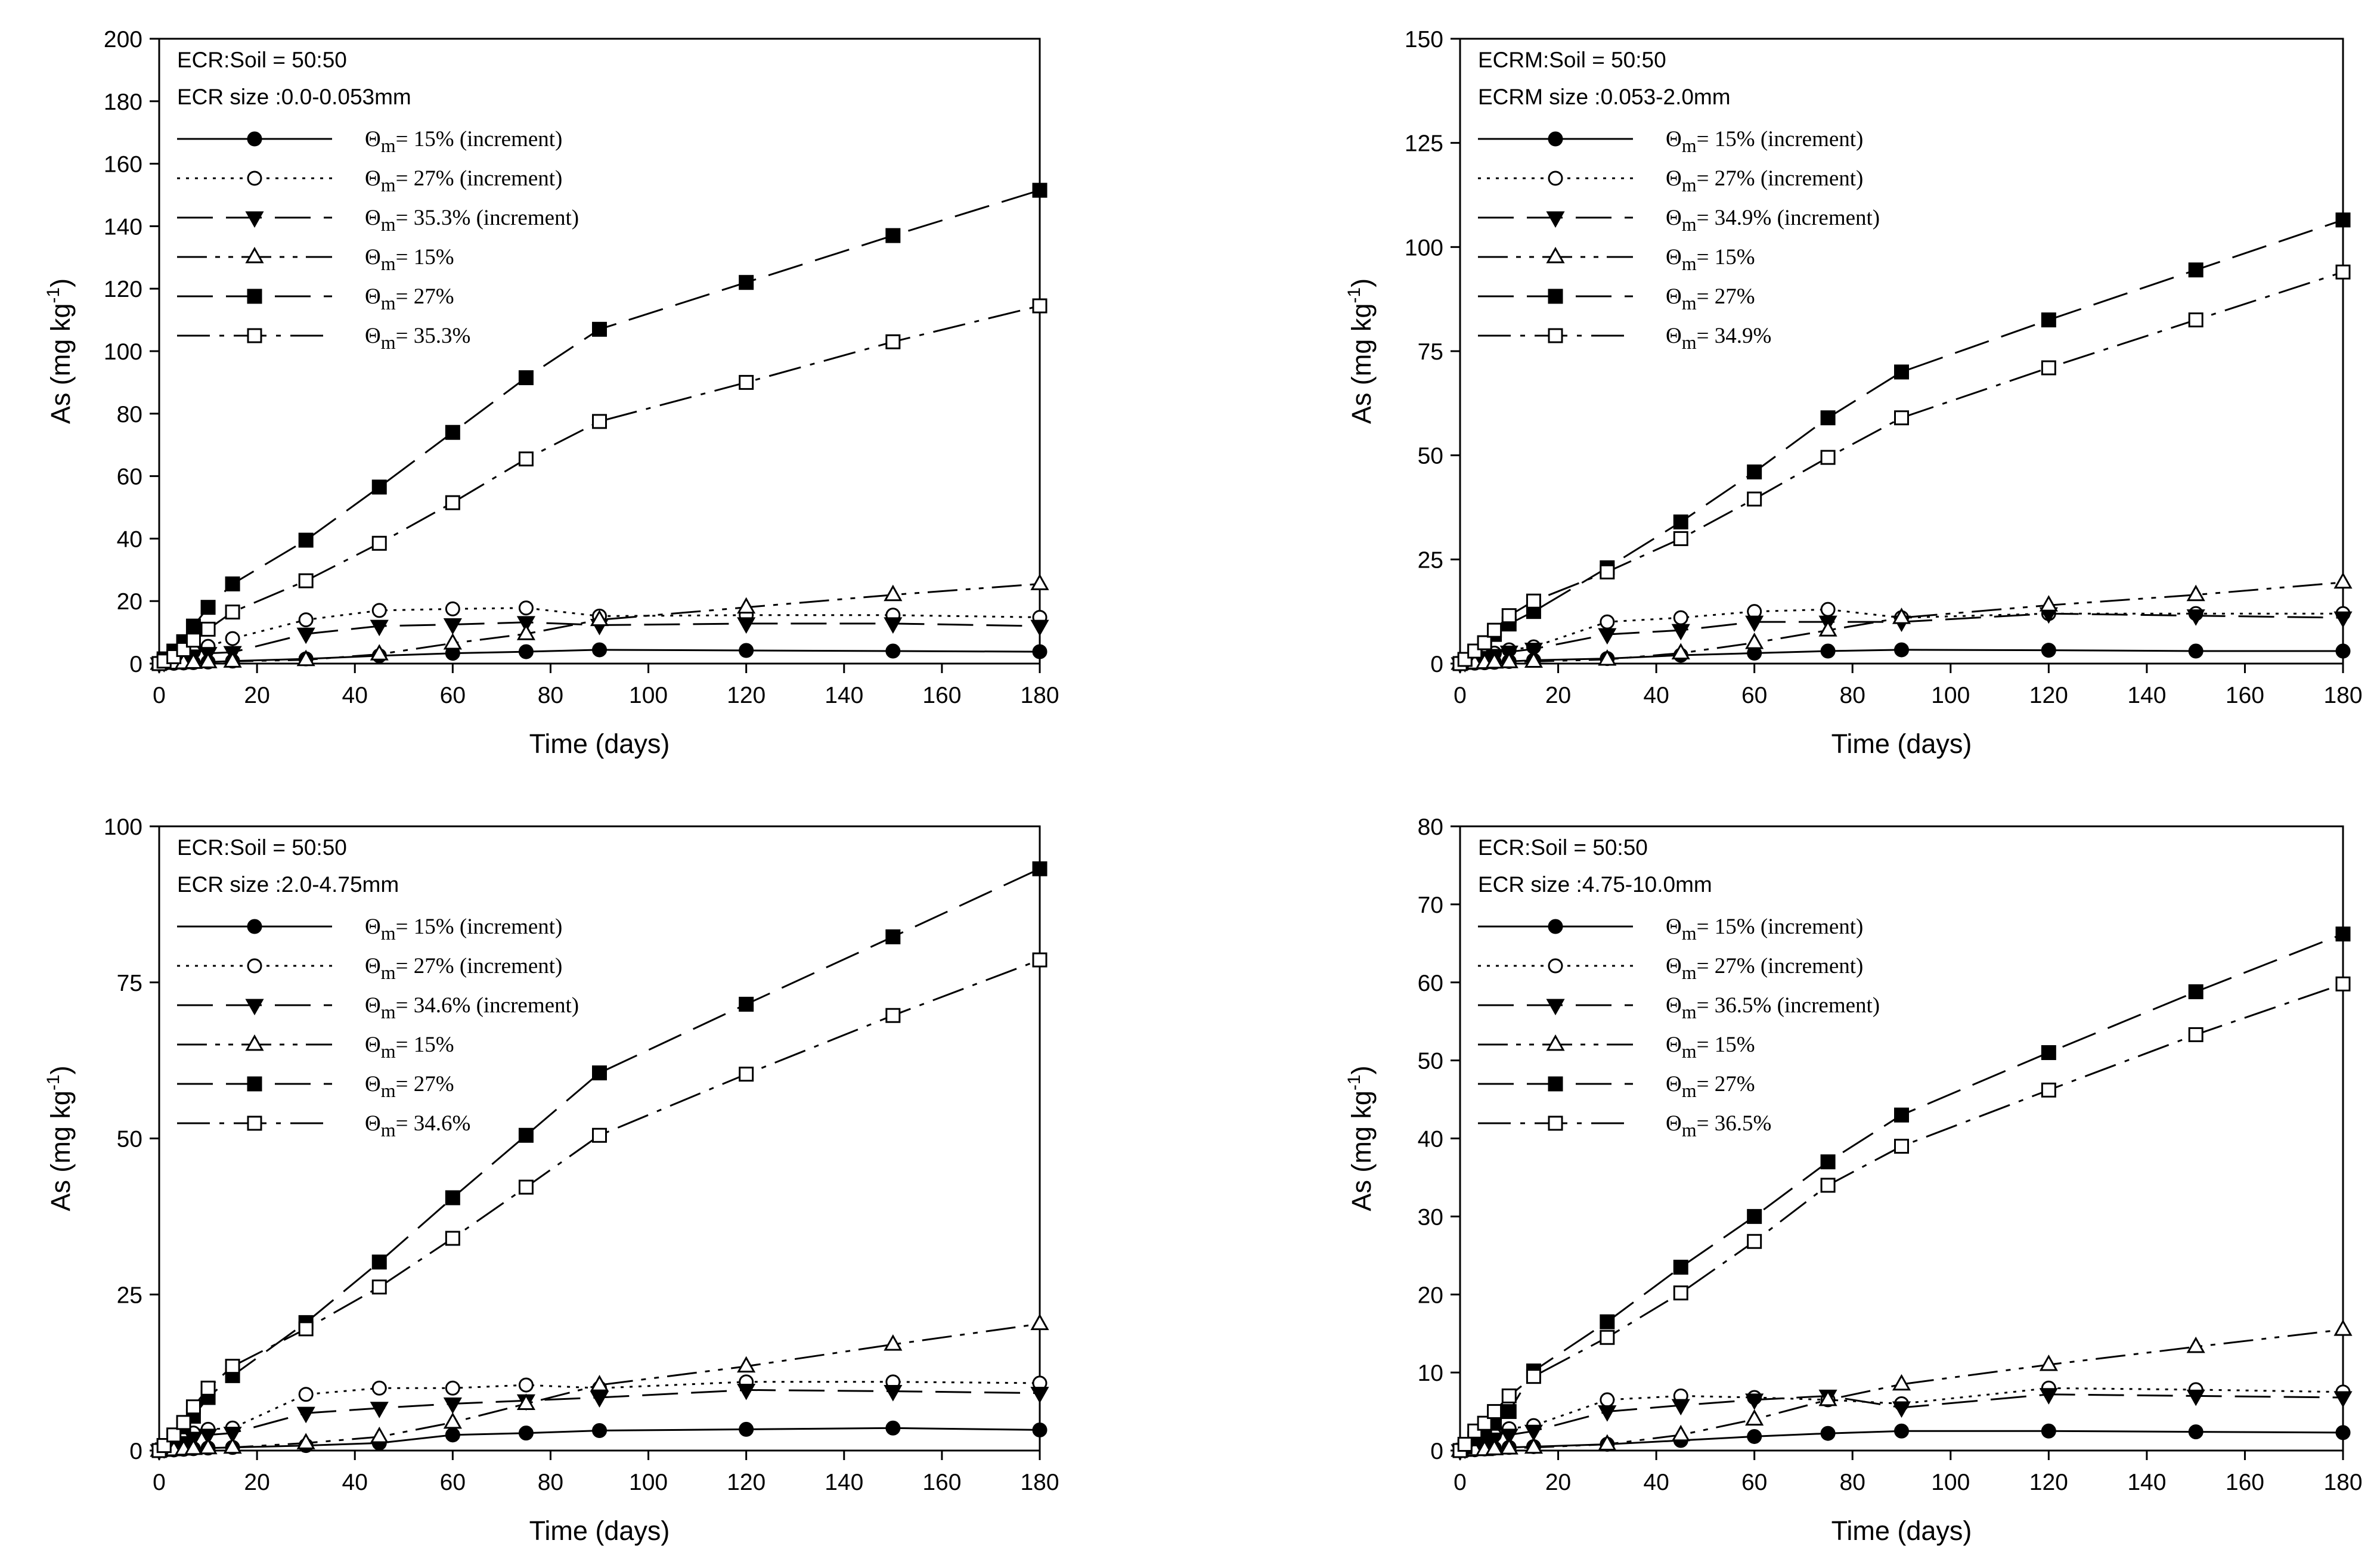 This screenshot has width=2377, height=1568. Describe the element at coordinates (1773, 1007) in the screenshot. I see `legend-label: Θm= 36.5% (increment)` at that location.